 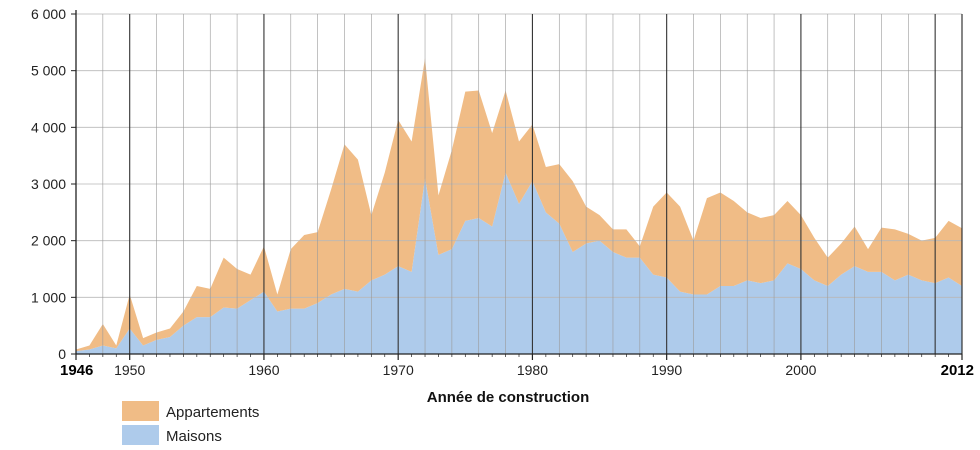 What do you see at coordinates (666, 370) in the screenshot?
I see `x-tick-label-1990: 1990` at bounding box center [666, 370].